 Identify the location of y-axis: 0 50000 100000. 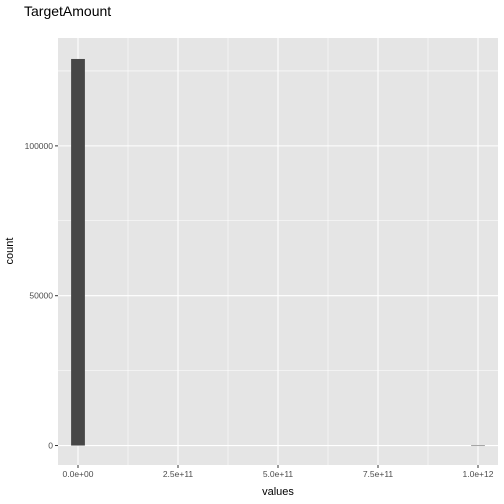
(41, 296).